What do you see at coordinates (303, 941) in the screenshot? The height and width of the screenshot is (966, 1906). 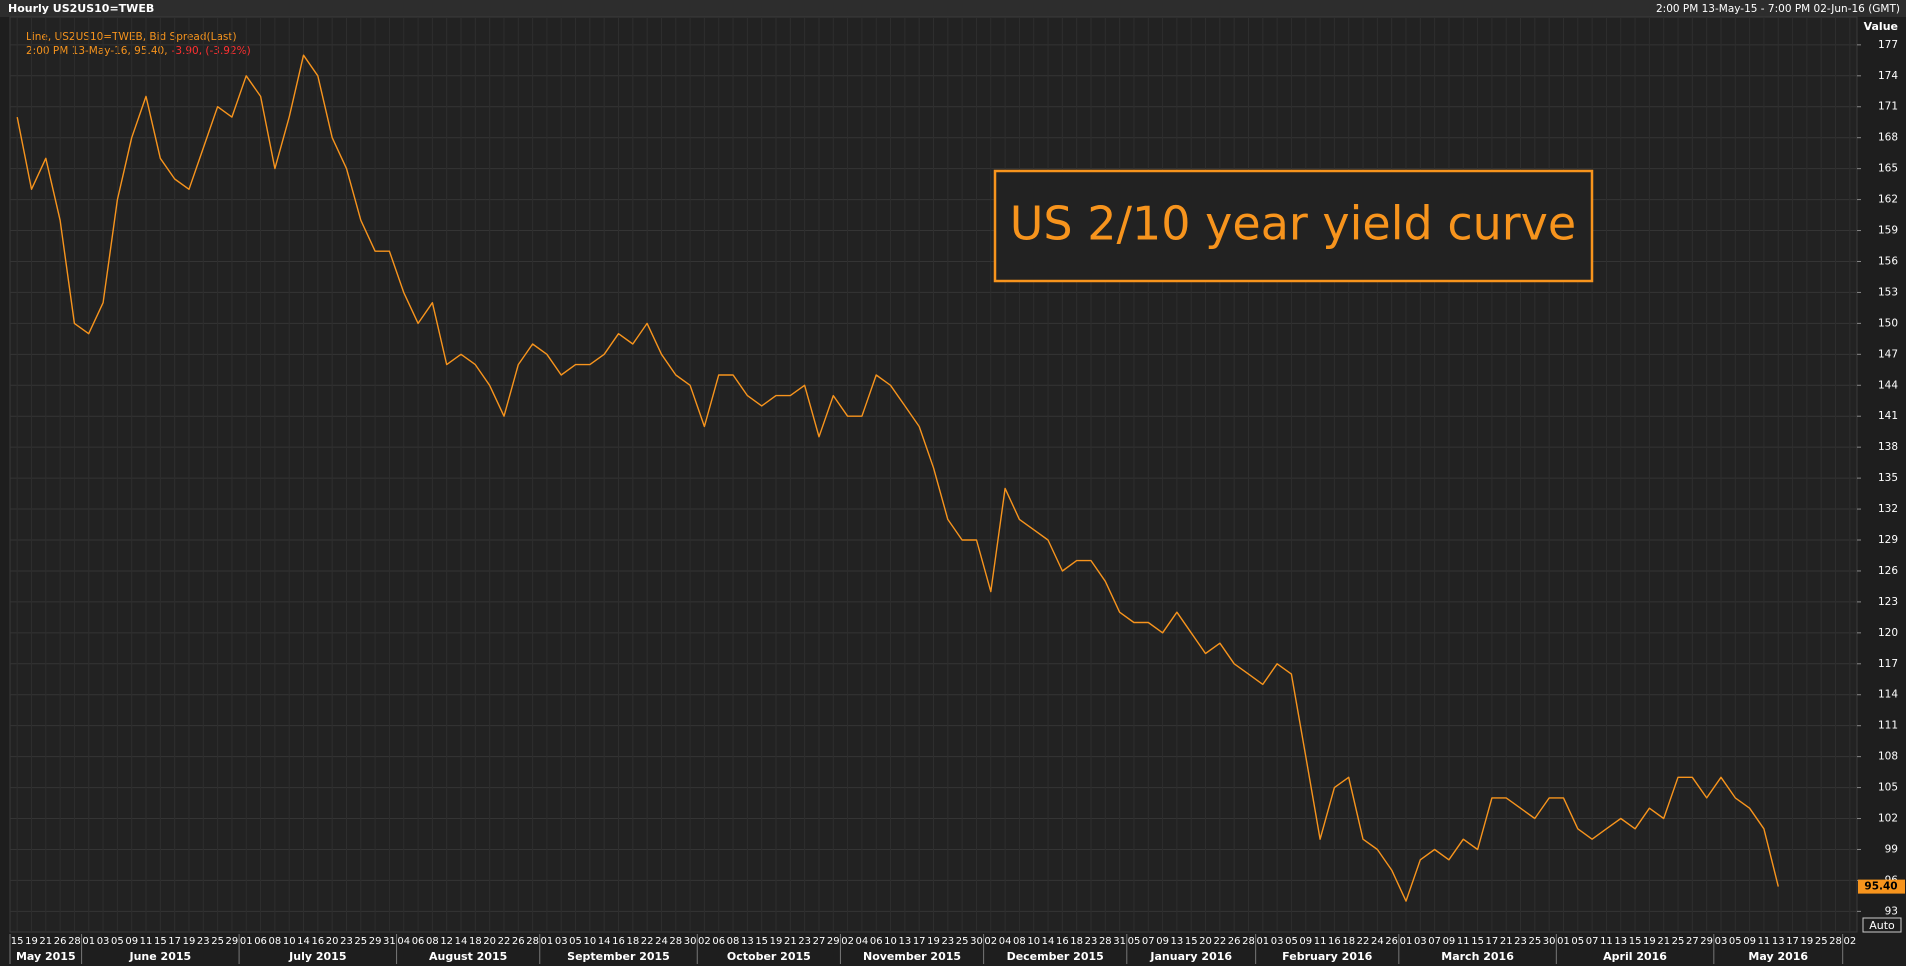 I see `x-tick-label: 14` at bounding box center [303, 941].